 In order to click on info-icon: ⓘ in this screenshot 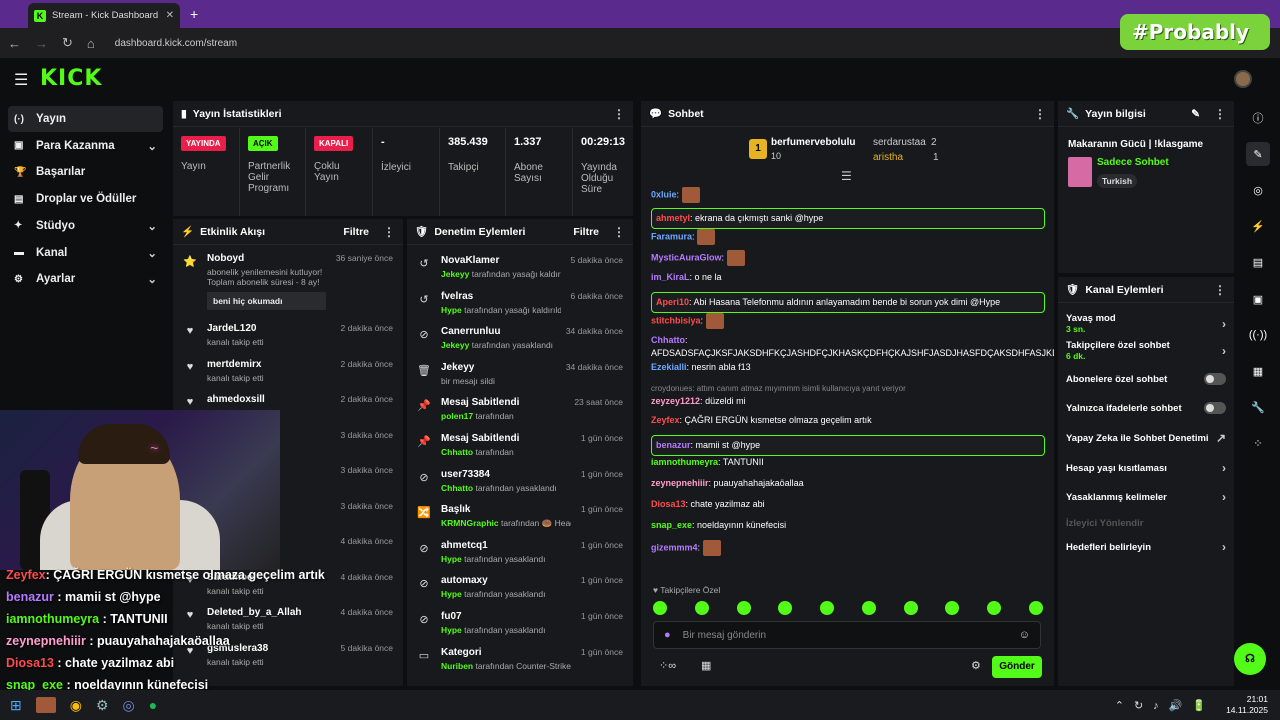, I will do `click(1258, 119)`.